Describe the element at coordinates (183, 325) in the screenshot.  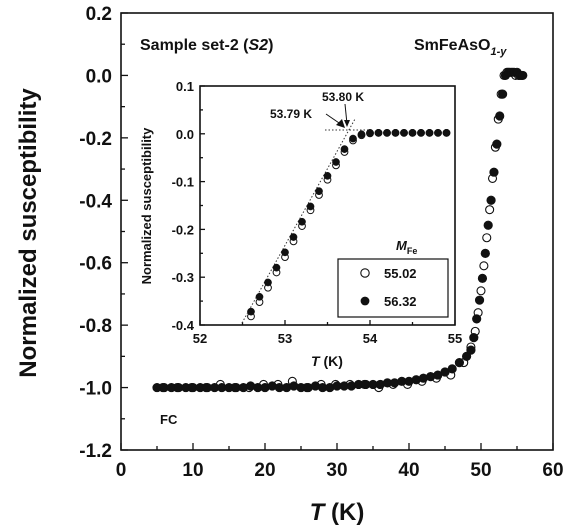
I see `inset-y-tick-label: -0.4` at that location.